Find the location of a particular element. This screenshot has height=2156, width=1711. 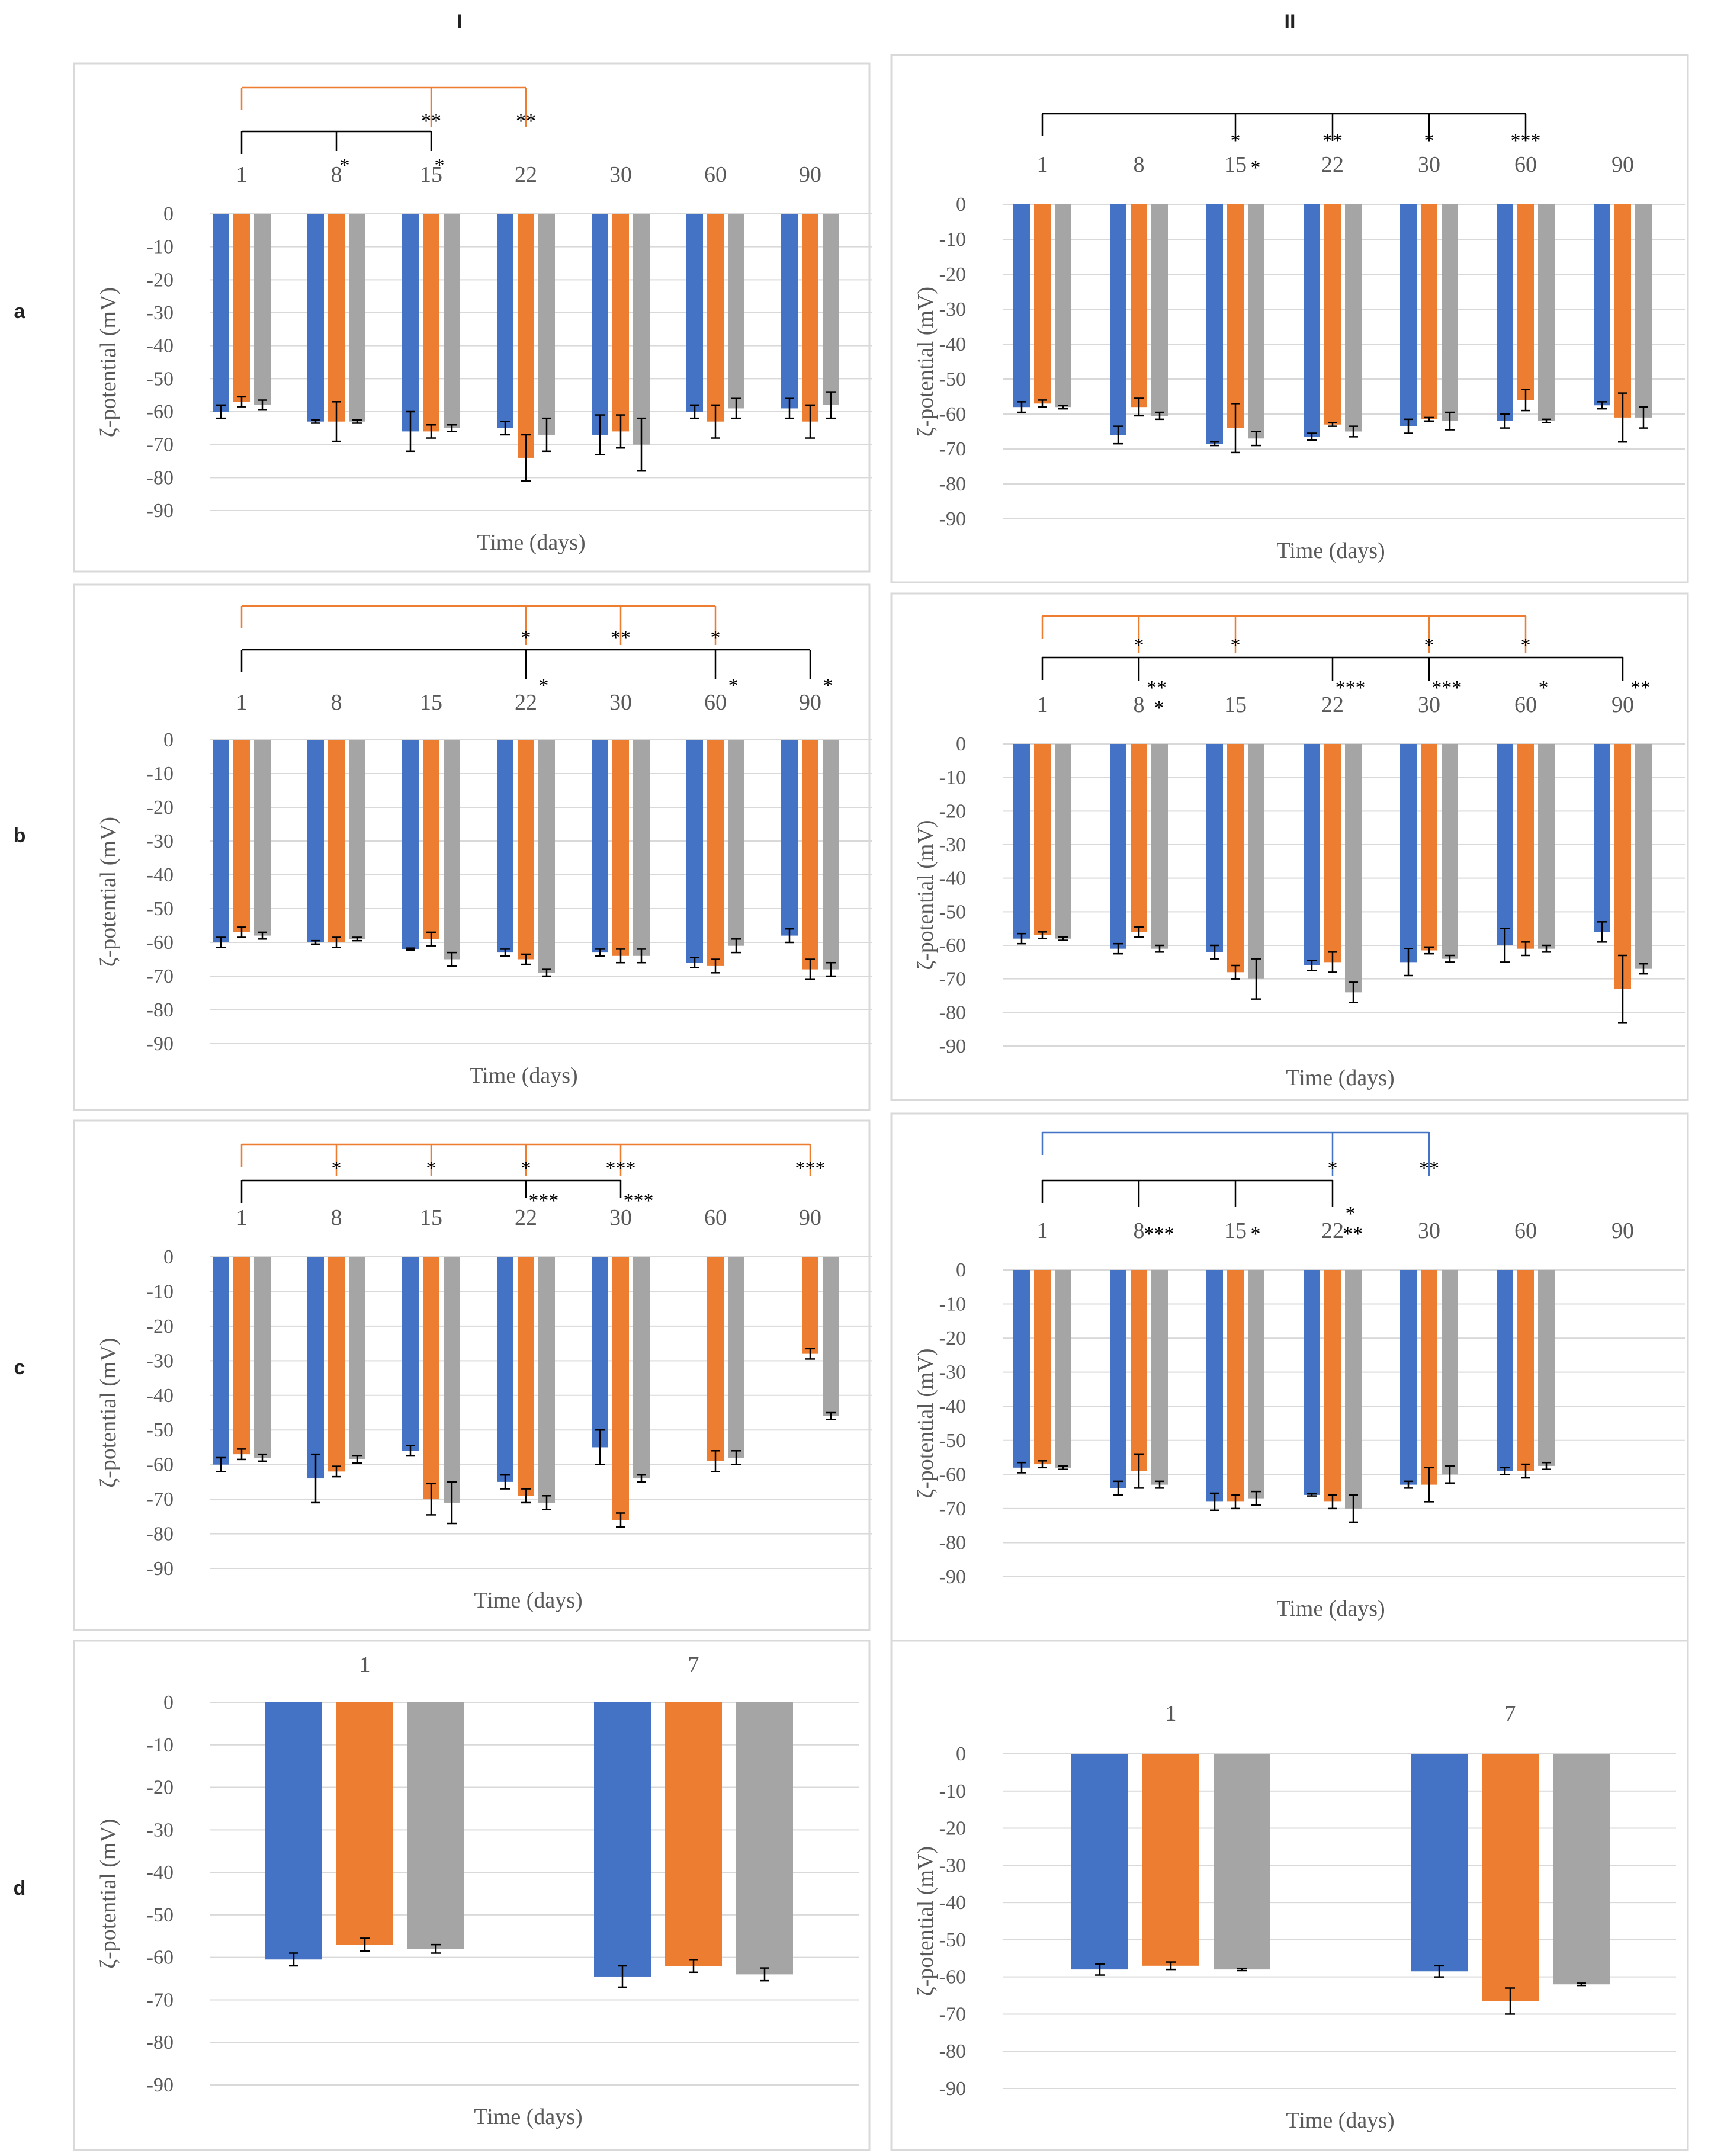

category-label: 60 is located at coordinates (715, 1217).